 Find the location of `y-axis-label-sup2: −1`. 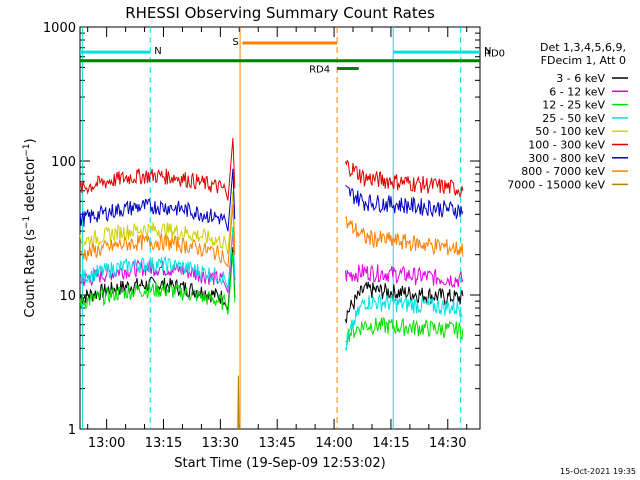

y-axis-label-sup2: −1 is located at coordinates (27, 149).